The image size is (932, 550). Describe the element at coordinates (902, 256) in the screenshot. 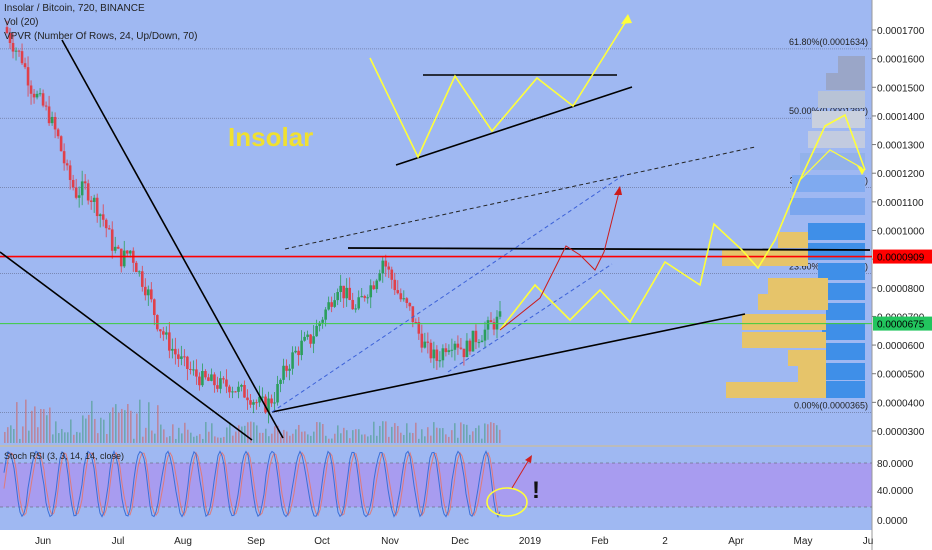

I see `price-badge` at that location.